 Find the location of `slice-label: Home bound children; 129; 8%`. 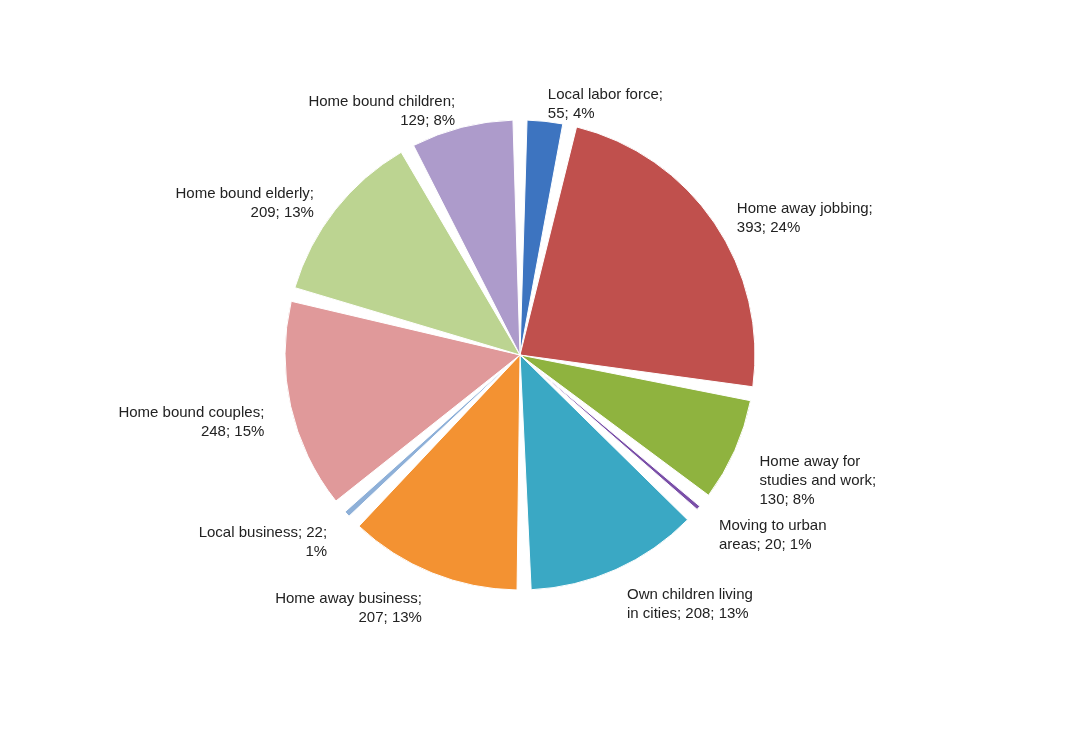

slice-label: Home bound children; 129; 8% is located at coordinates (382, 110).